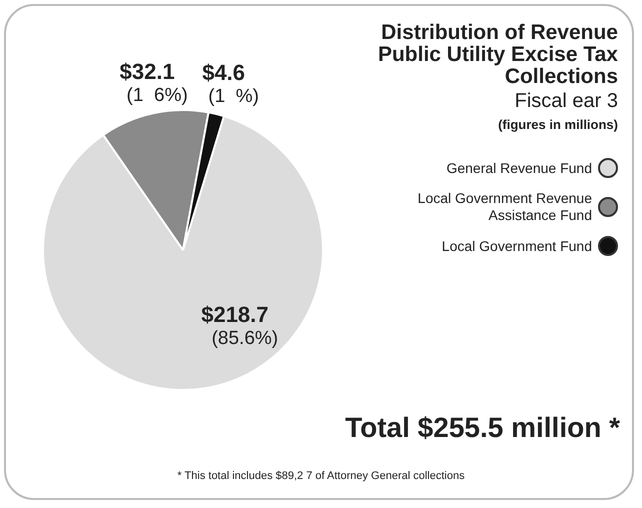  I want to click on legend-label: Local Government Revenue Assistance Fund, so click(504, 207).